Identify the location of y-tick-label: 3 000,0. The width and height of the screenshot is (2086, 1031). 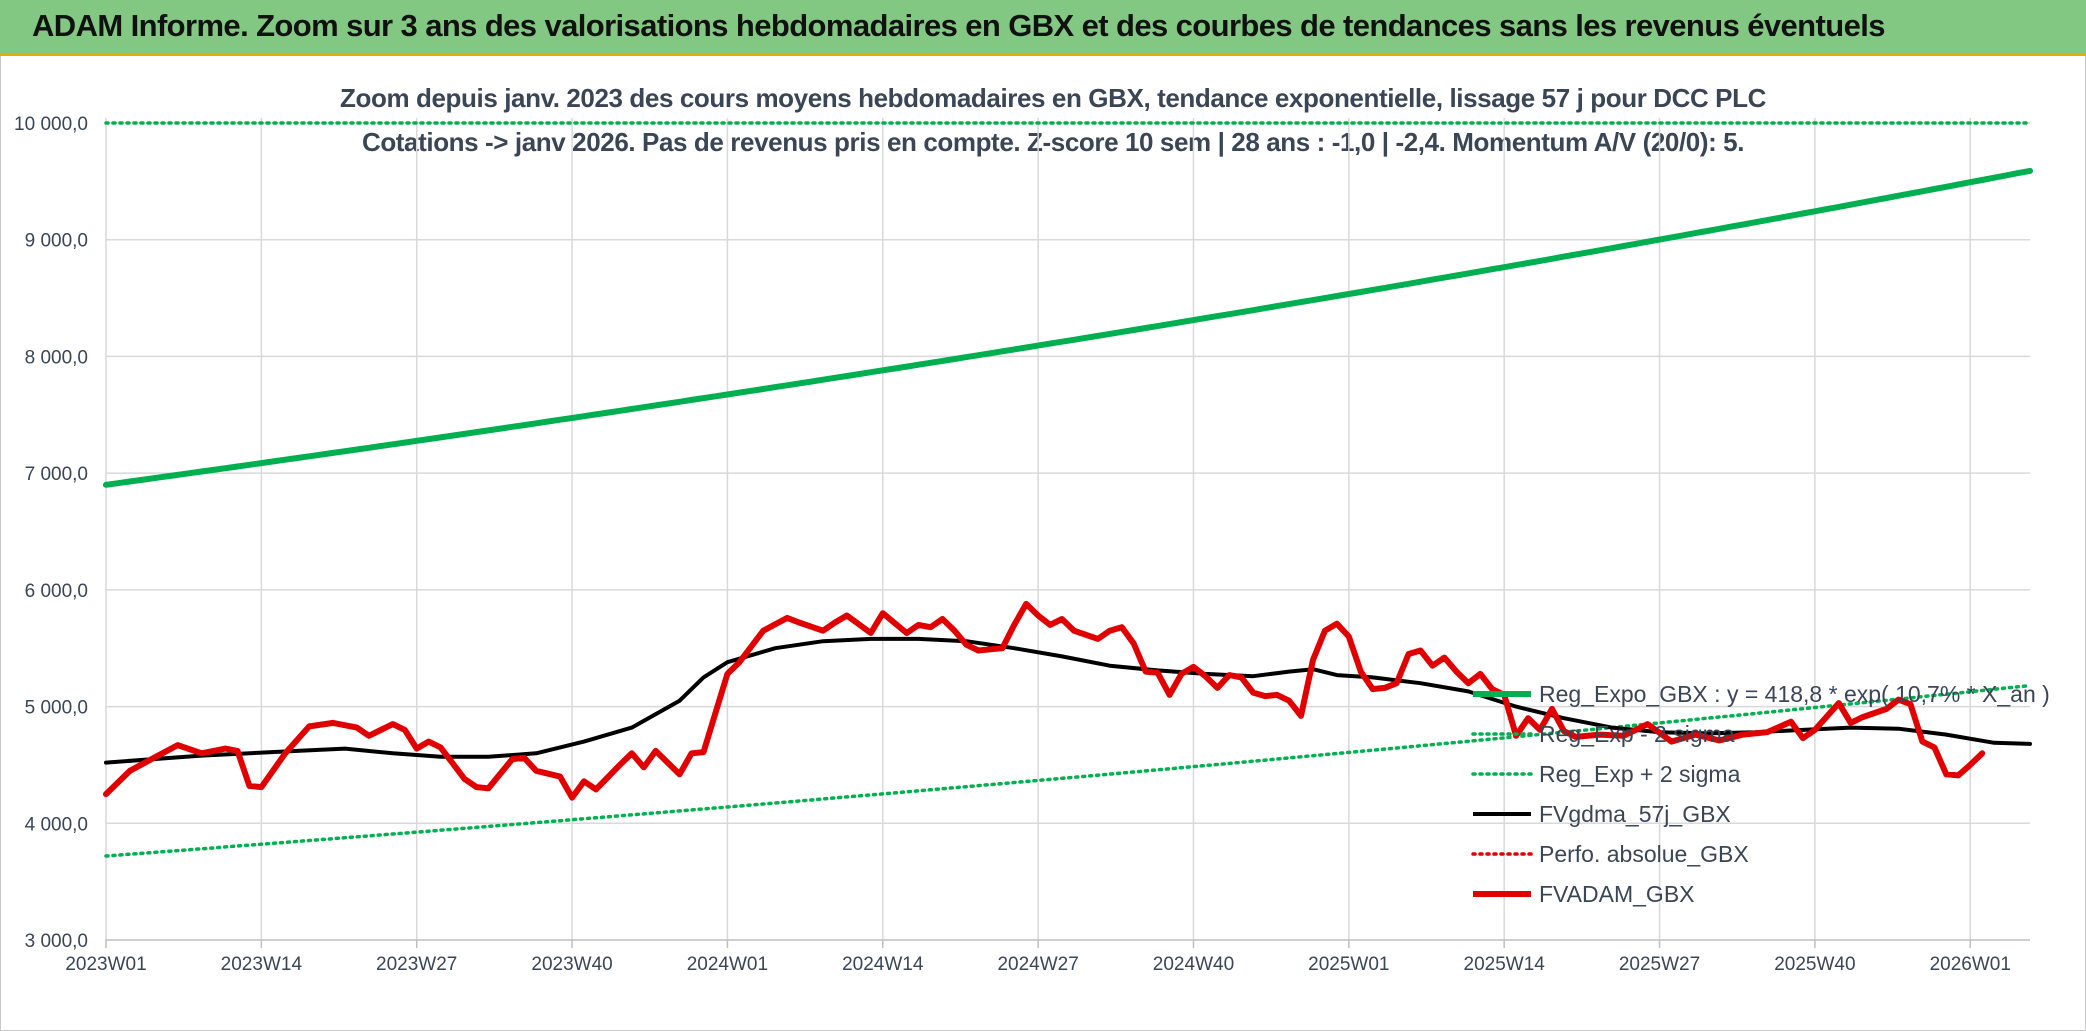
(56, 941).